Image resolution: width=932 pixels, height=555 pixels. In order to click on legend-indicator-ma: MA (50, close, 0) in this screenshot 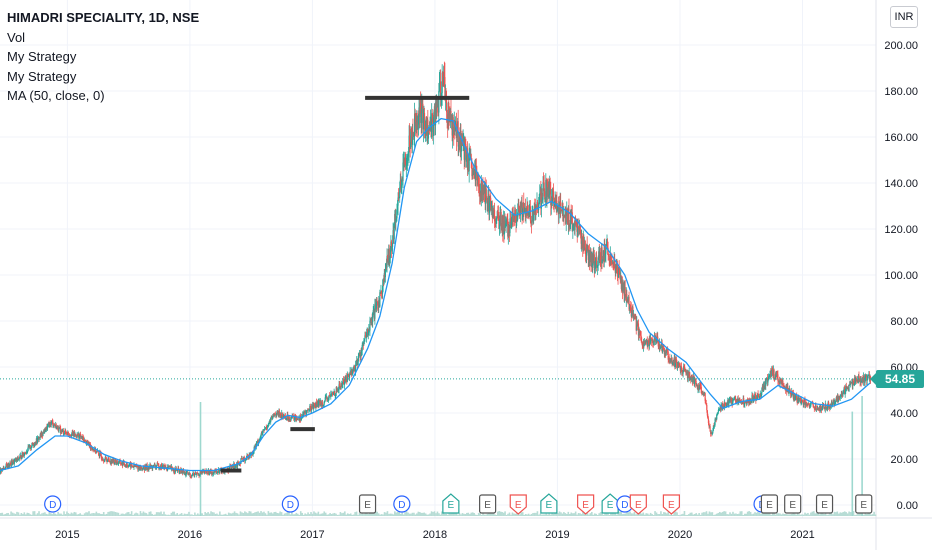, I will do `click(56, 95)`.